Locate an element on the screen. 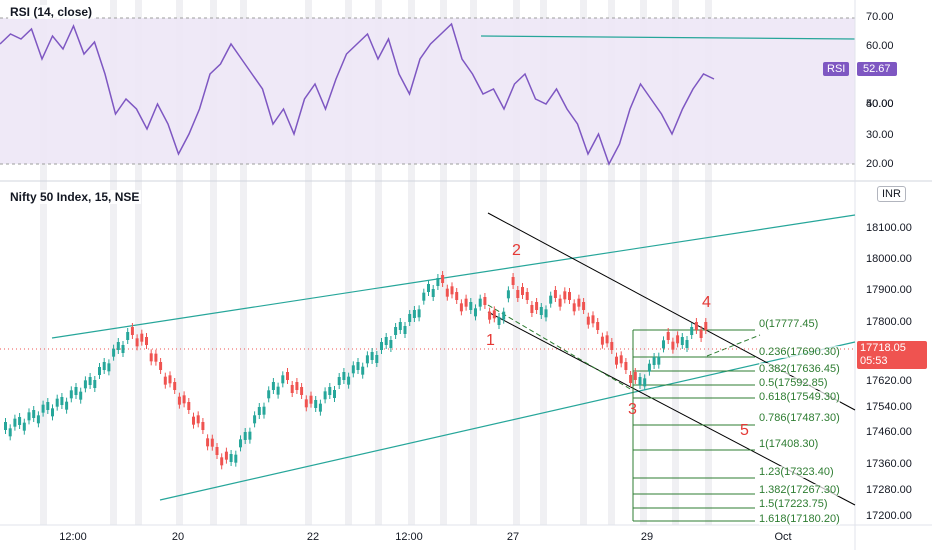  wave-label-2: 2 is located at coordinates (516, 250).